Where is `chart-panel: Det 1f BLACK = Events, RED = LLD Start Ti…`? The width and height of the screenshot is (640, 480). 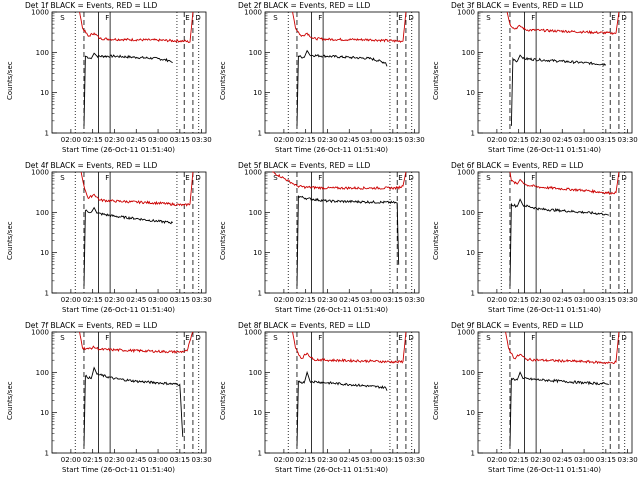
chart-panel: Det 1f BLACK = Events, RED = LLD Start Ti… is located at coordinates (106, 80).